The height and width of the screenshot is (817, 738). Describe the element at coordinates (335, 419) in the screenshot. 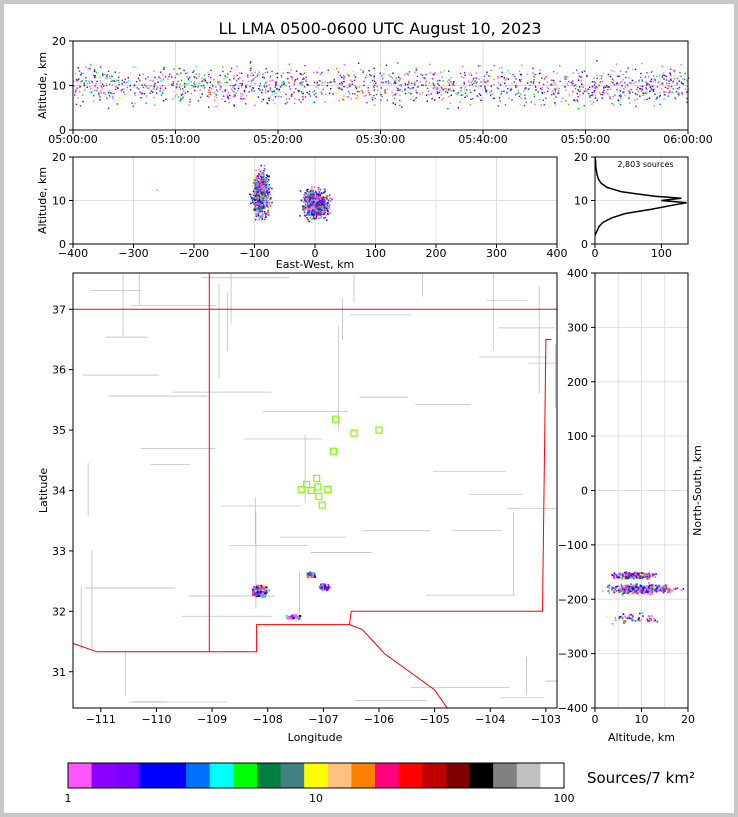

I see `station-marker` at that location.